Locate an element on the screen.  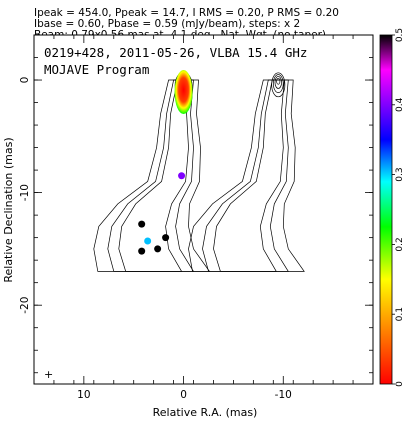
chart-title-line2: MOJAVE Program is located at coordinates (96, 69).